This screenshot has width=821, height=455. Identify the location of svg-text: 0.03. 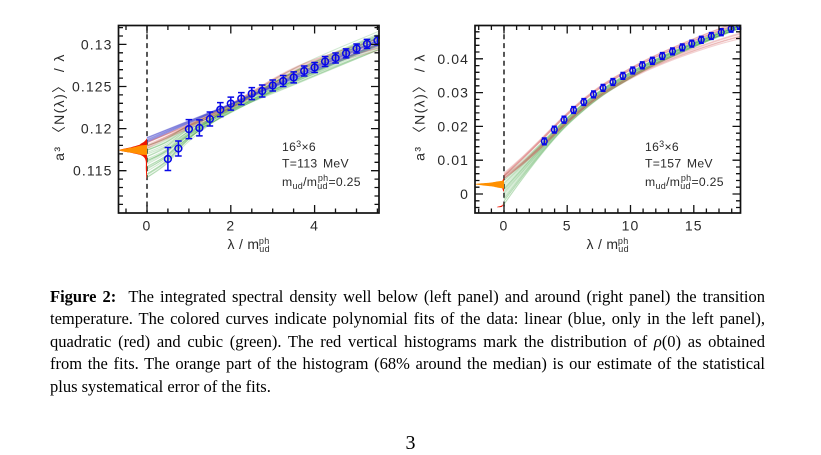
(453, 93).